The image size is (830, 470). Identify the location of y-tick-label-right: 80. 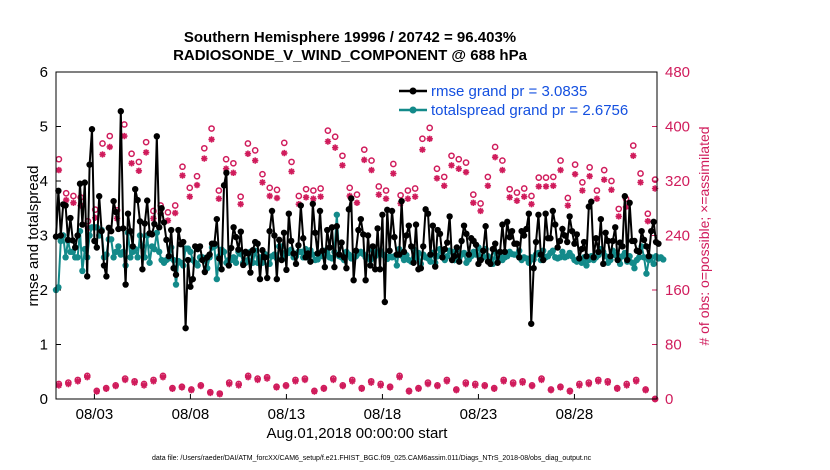
(673, 345).